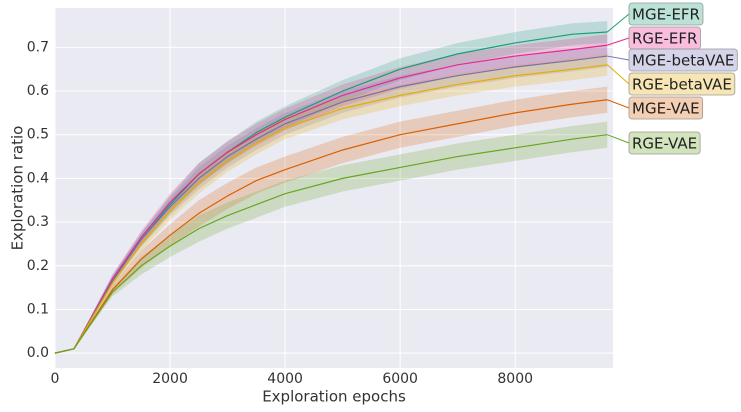 The width and height of the screenshot is (741, 412). I want to click on x-tick-label: 6000, so click(400, 379).